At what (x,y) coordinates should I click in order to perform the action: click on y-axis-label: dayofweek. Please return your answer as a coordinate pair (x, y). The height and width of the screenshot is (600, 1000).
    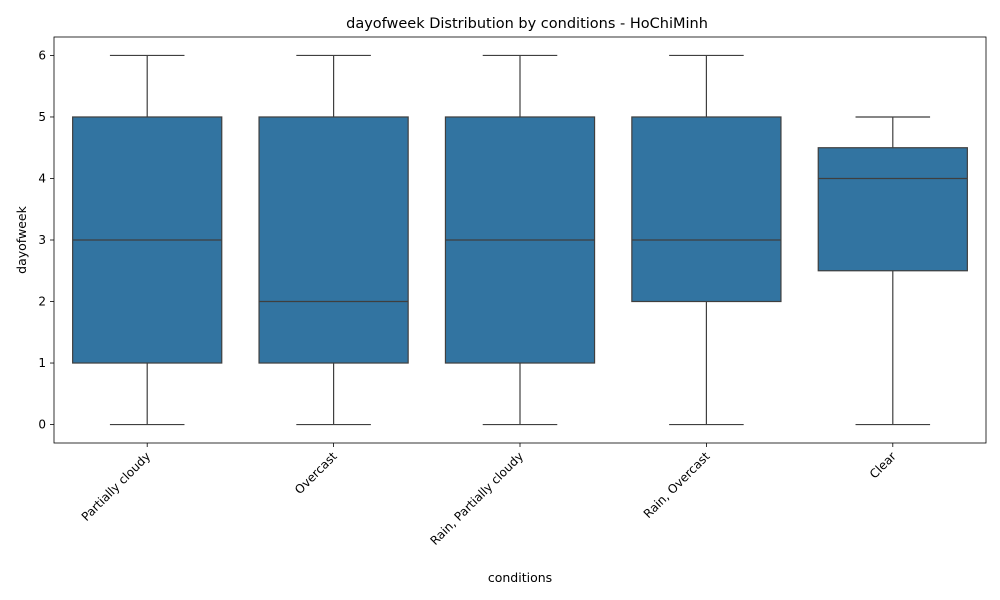
    Looking at the image, I should click on (21, 239).